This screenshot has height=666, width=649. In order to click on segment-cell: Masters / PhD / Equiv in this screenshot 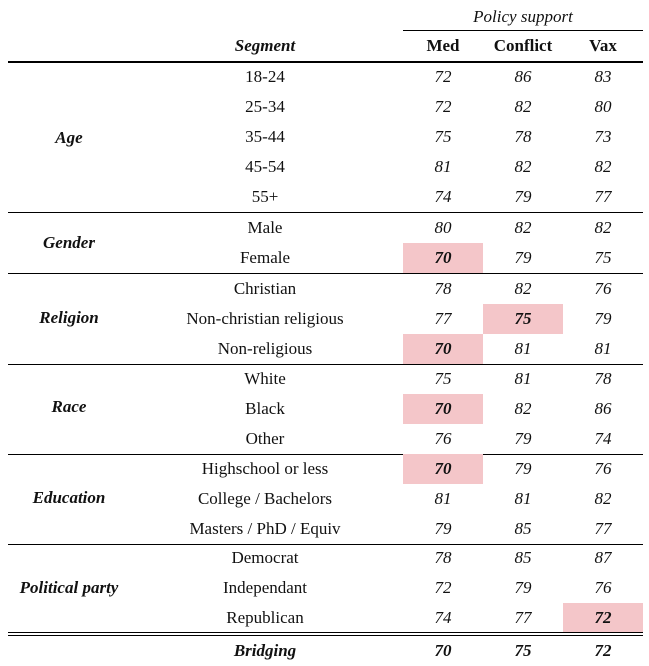, I will do `click(265, 528)`.